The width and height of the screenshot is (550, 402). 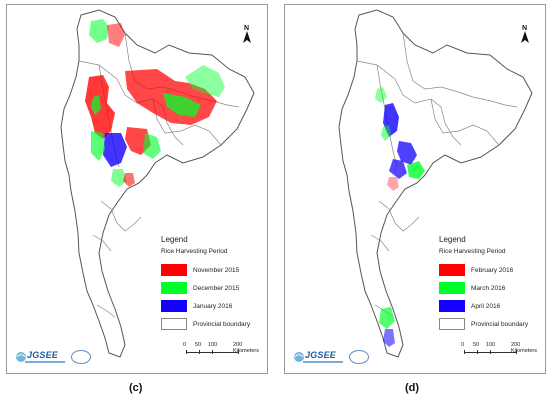 I want to click on legend-label: January 2016, so click(x=213, y=306).